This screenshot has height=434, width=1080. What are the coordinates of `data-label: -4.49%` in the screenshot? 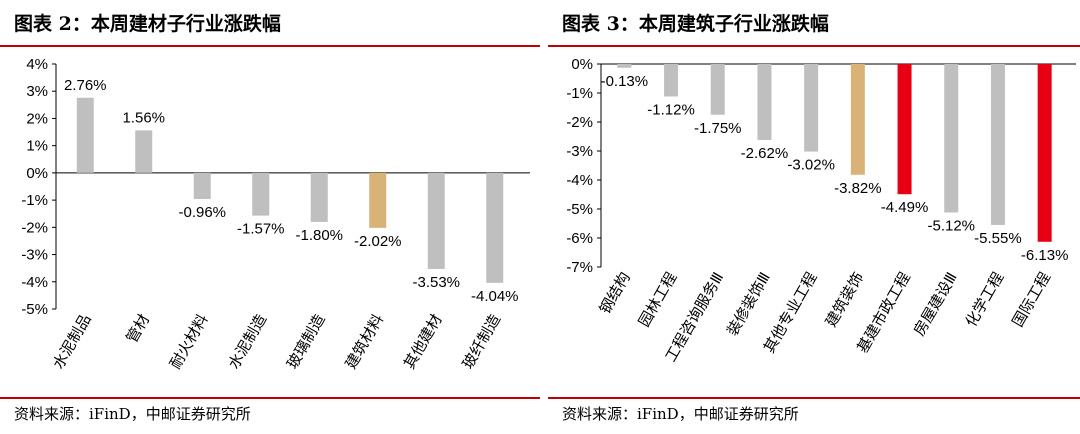 It's located at (905, 207).